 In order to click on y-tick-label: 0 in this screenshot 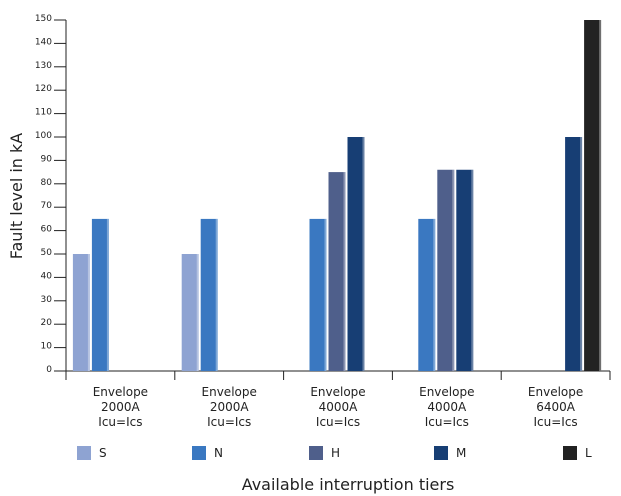, I will do `click(49, 370)`.